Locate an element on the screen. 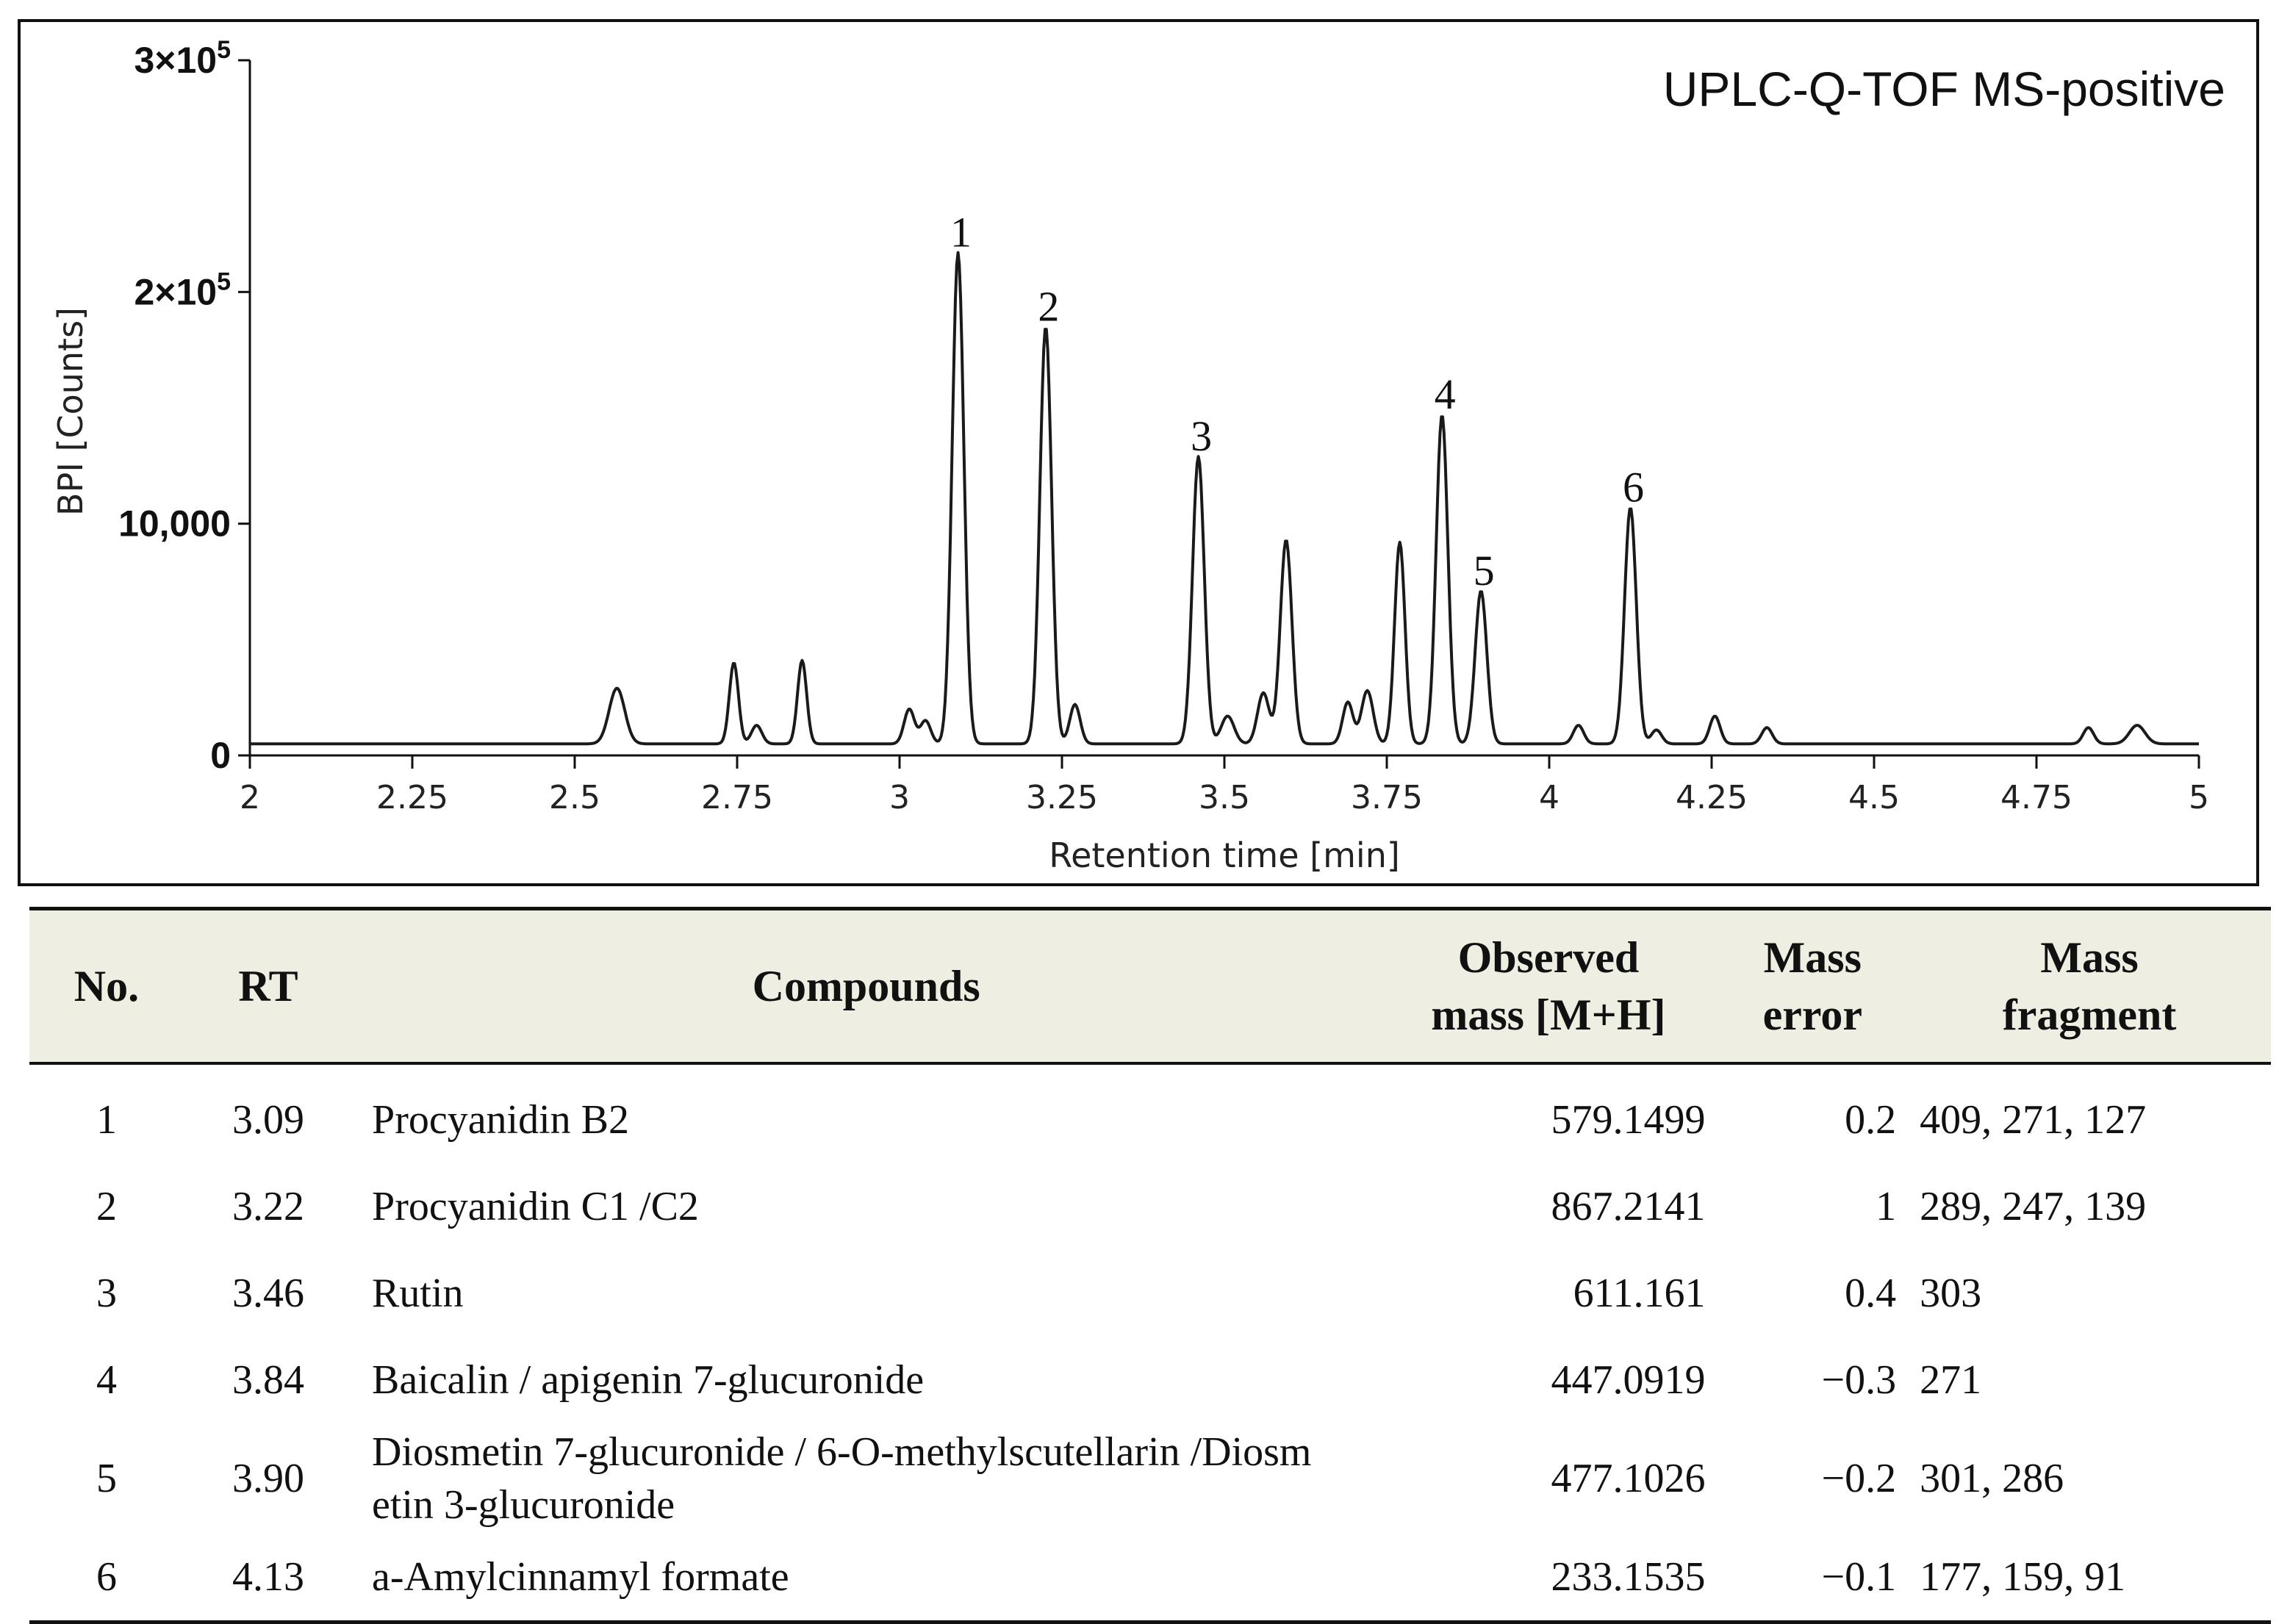 Image resolution: width=2279 pixels, height=1624 pixels. cell-mass-fragment: 177, 159, 91 is located at coordinates (2089, 1579).